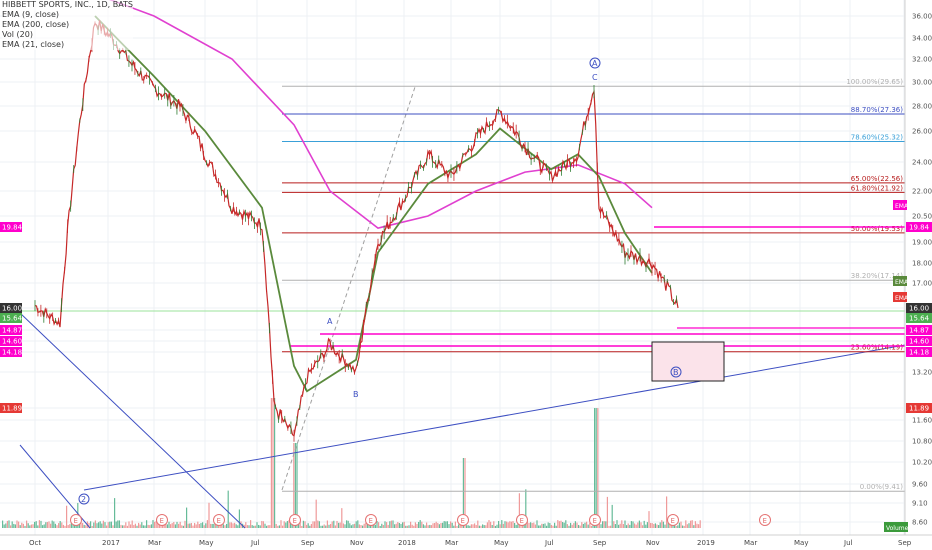 Image resolution: width=932 pixels, height=550 pixels. I want to click on legend-symbol: HIBBETT SPORTS, INC., 1D, BATS, so click(68, 4).